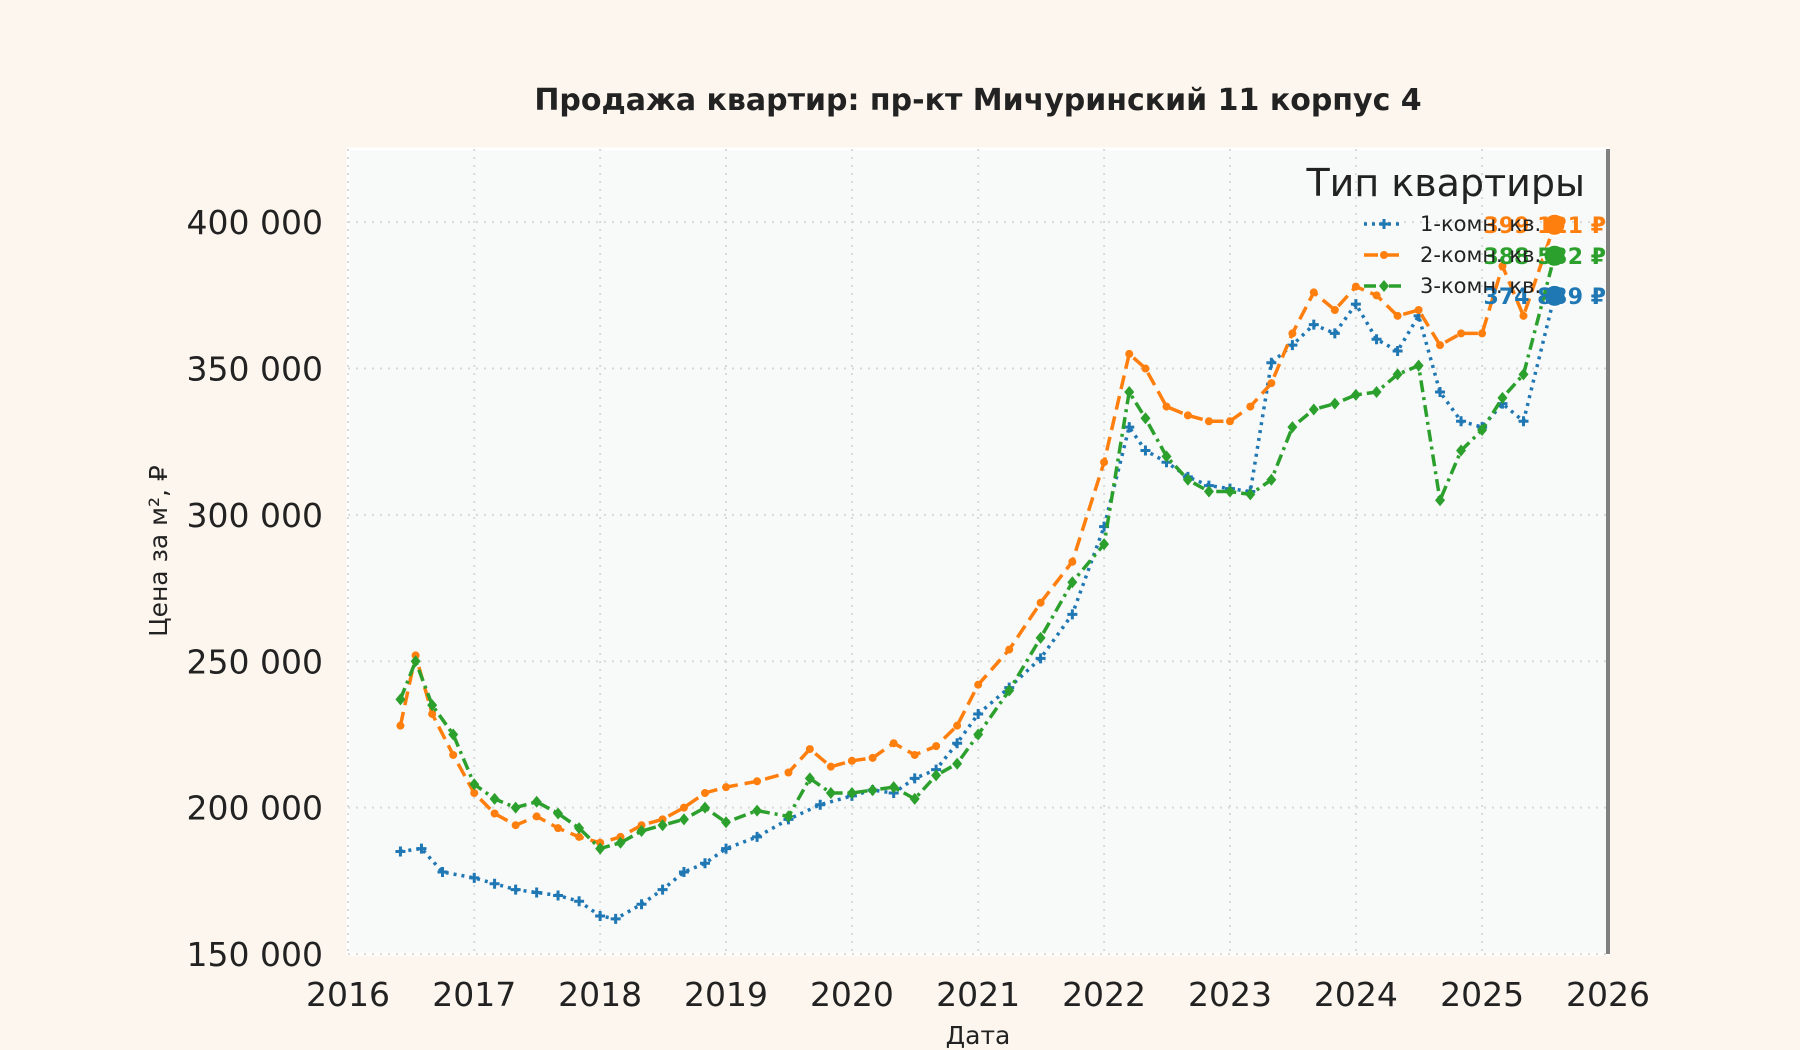 The height and width of the screenshot is (1050, 1800). Describe the element at coordinates (600, 994) in the screenshot. I see `x-tick-label: 2018` at that location.